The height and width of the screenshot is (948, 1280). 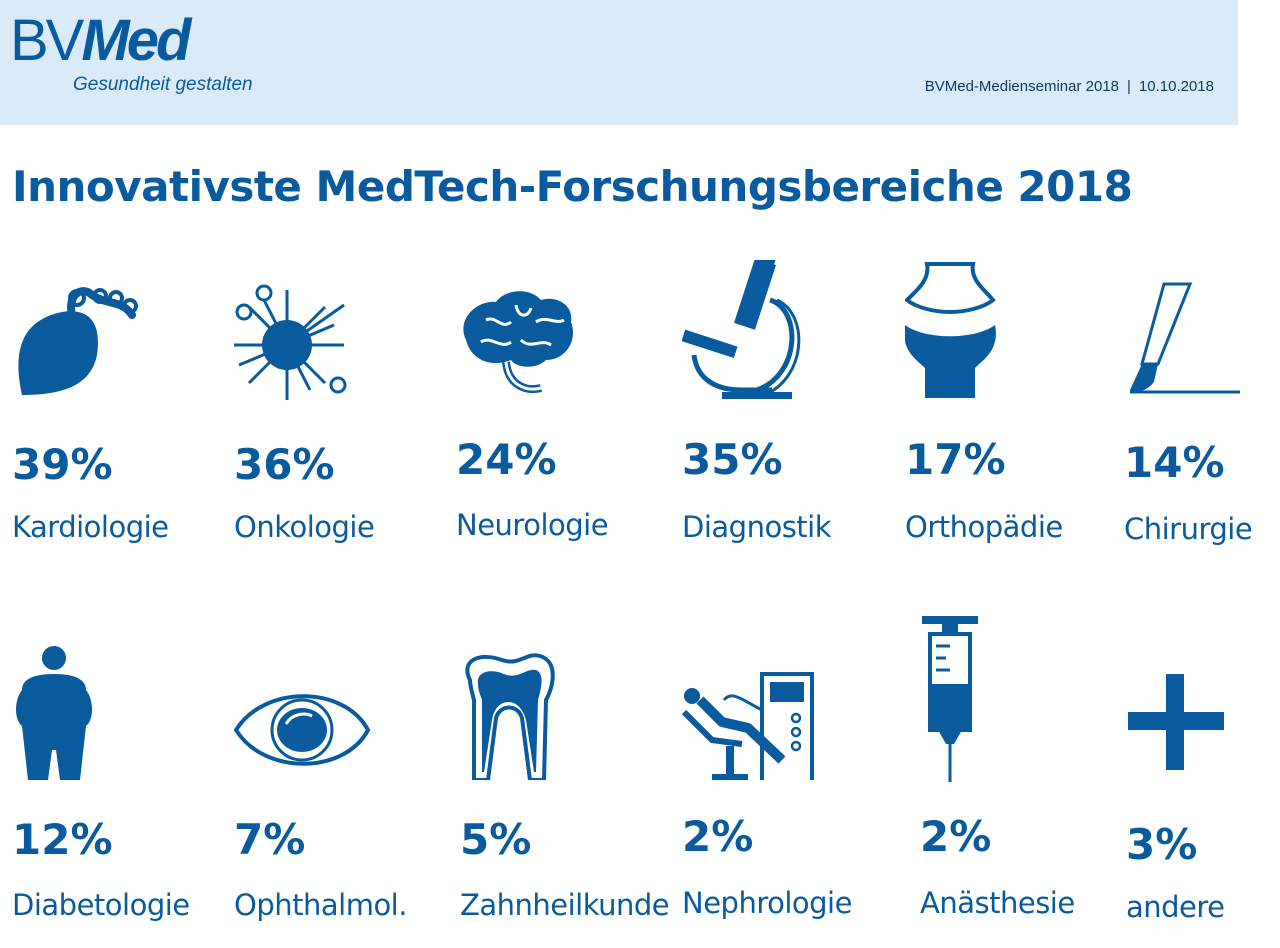 I want to click on percent-value: 17%, so click(x=955, y=459).